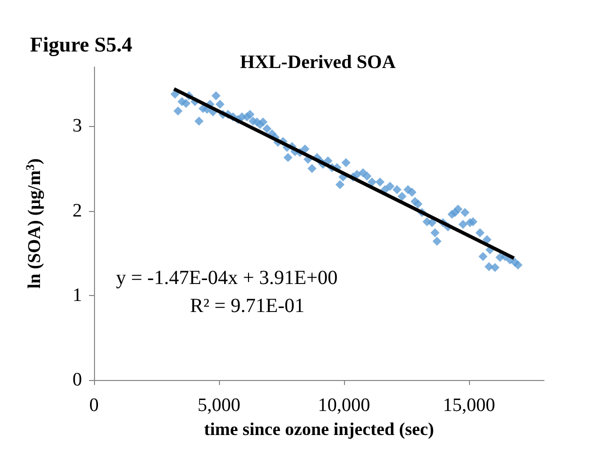 The image size is (596, 456). What do you see at coordinates (219, 405) in the screenshot?
I see `x-tick-label: 5,000` at bounding box center [219, 405].